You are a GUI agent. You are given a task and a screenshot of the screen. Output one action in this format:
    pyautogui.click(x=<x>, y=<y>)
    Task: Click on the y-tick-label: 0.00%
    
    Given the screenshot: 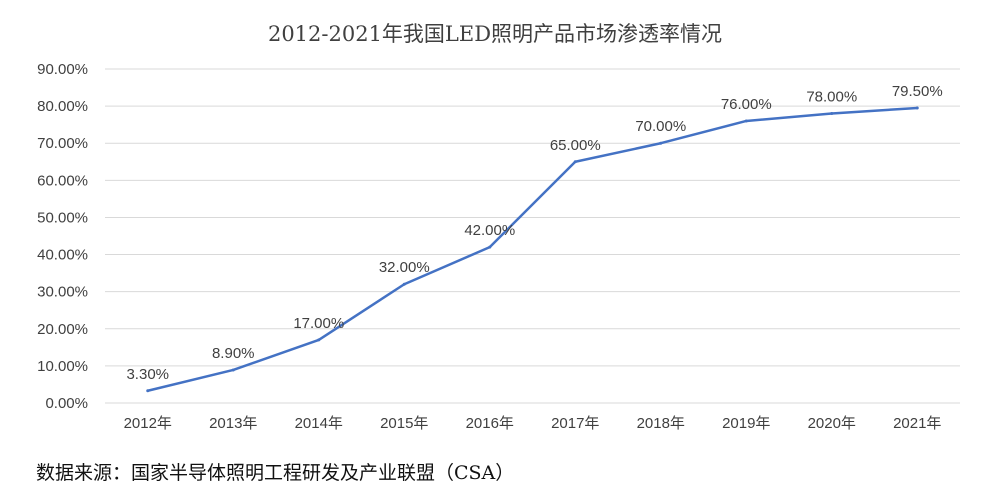 What is the action you would take?
    pyautogui.click(x=66, y=403)
    